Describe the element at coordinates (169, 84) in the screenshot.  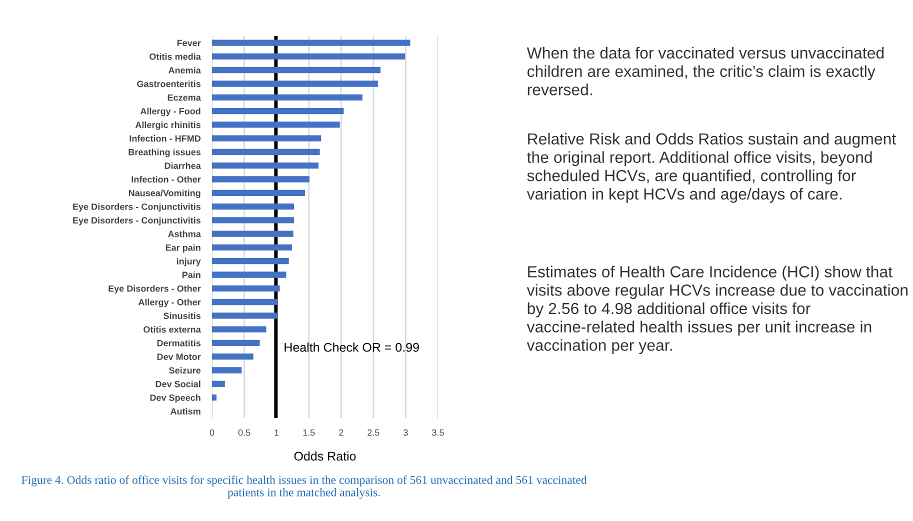
I see `y-tick-label: Gastroenteritis` at that location.